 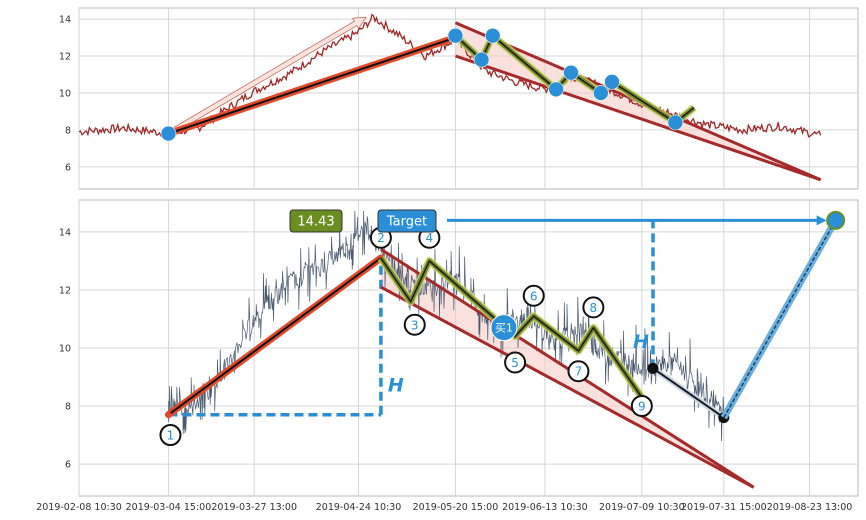 I want to click on bottom-ytick-label: 6, so click(x=68, y=465).